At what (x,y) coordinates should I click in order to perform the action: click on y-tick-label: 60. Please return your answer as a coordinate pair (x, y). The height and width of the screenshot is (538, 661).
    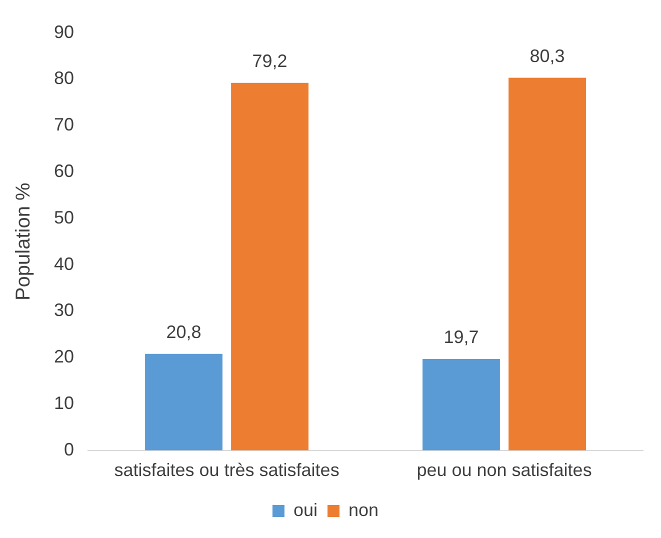
    Looking at the image, I should click on (64, 170).